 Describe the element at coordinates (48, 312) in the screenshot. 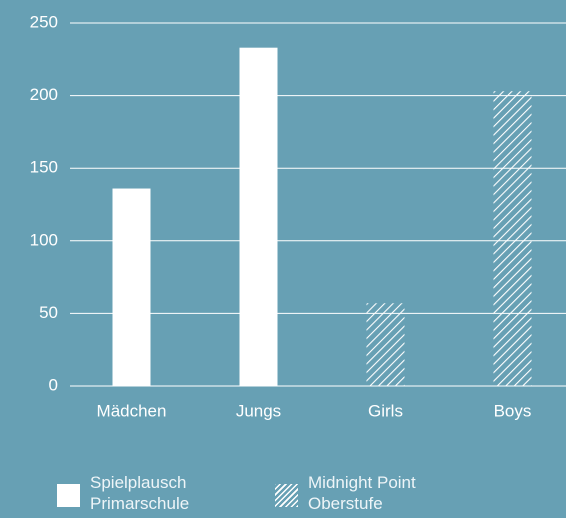

I see `y-tick-label: 50` at that location.